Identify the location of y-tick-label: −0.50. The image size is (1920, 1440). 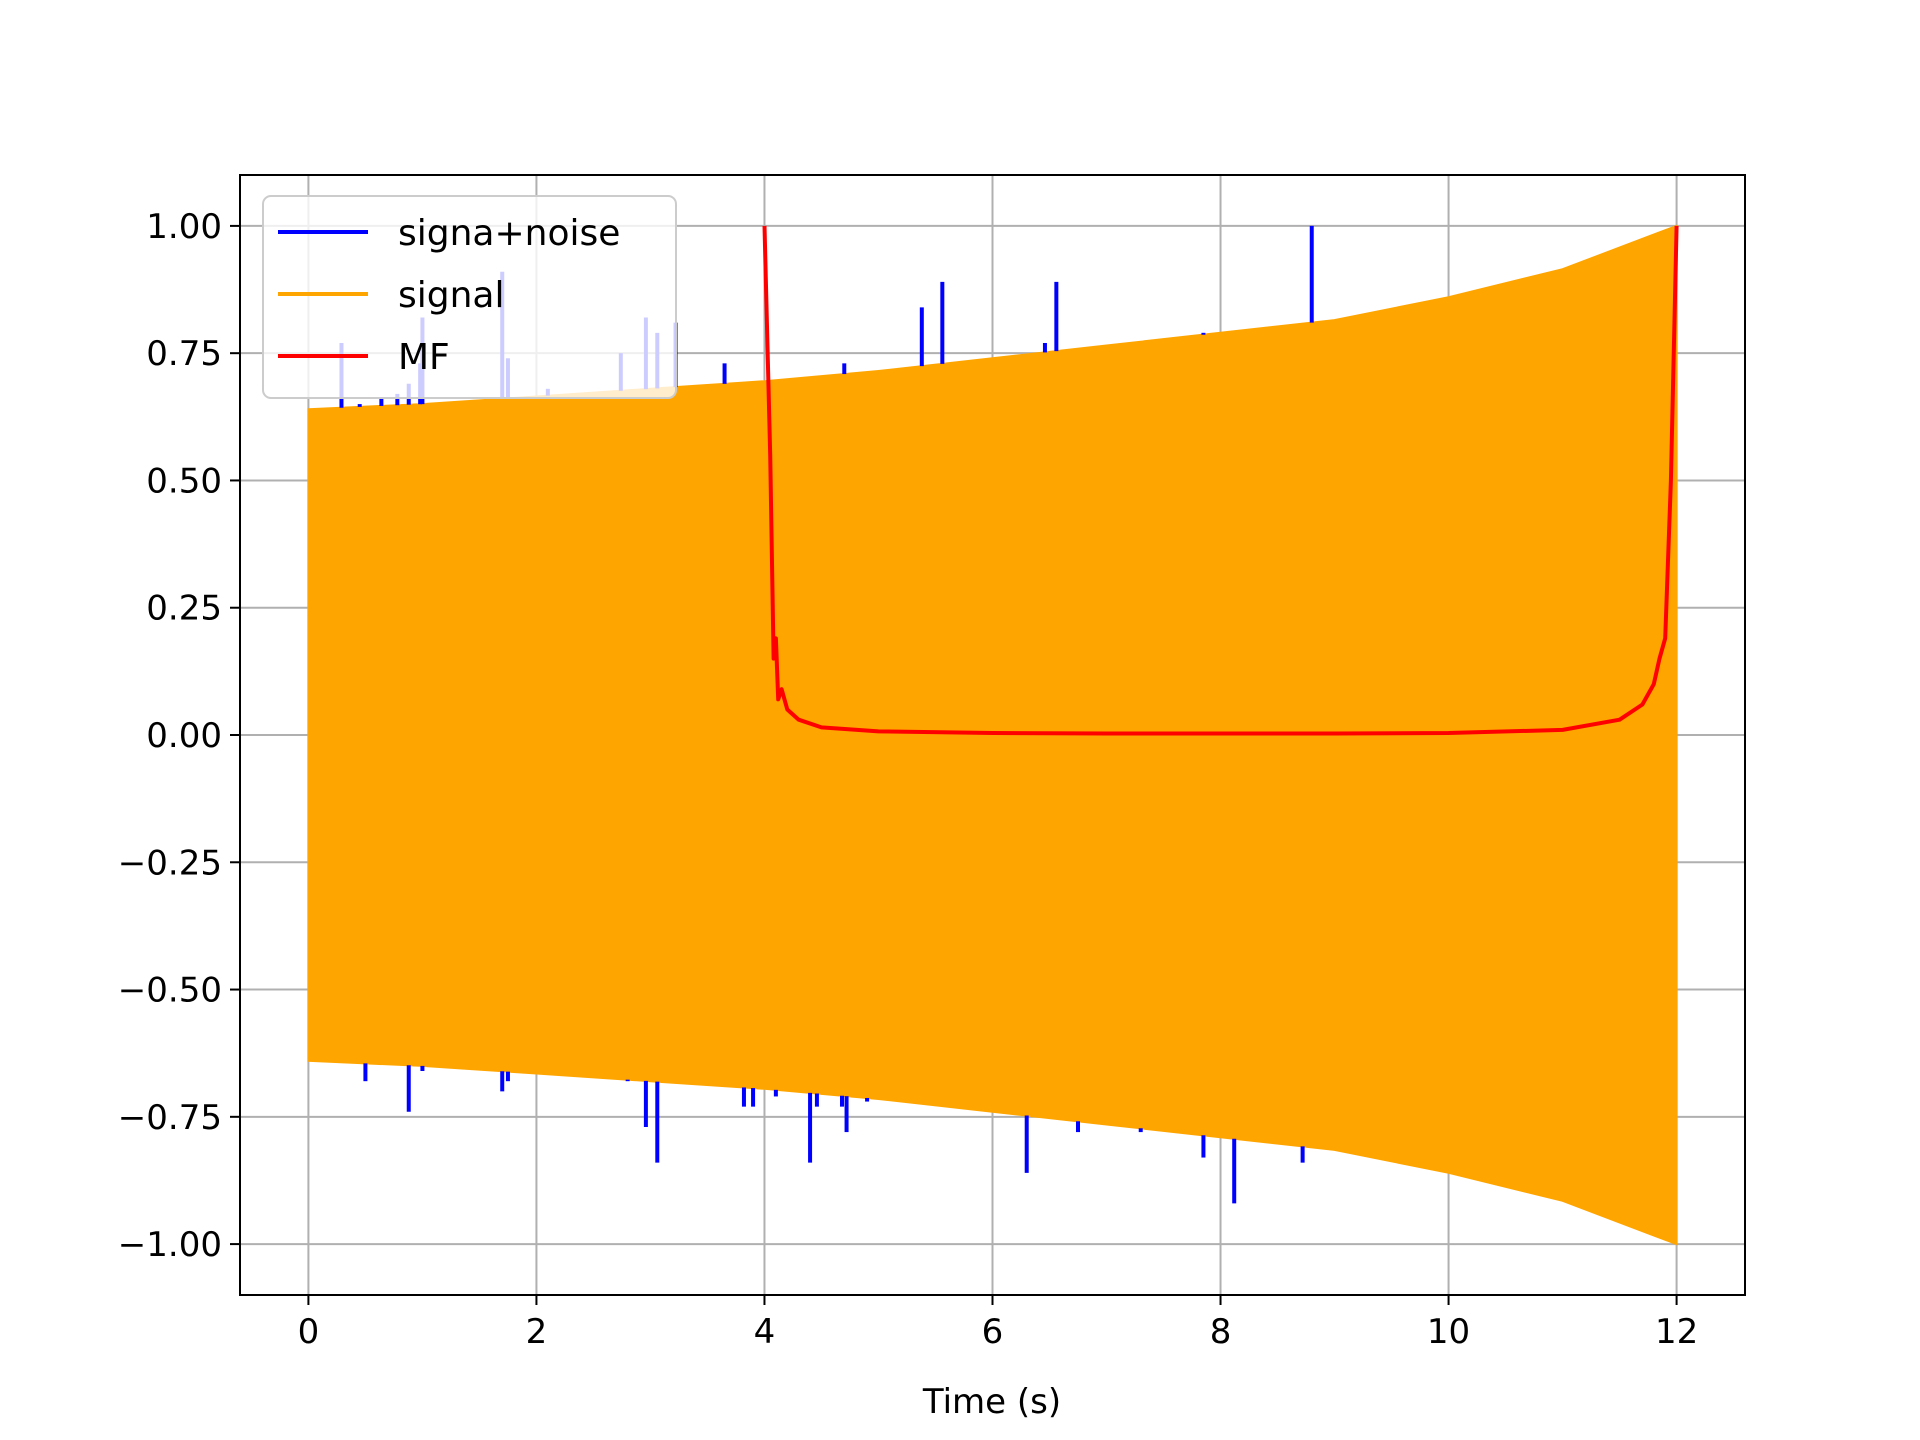
(170, 991).